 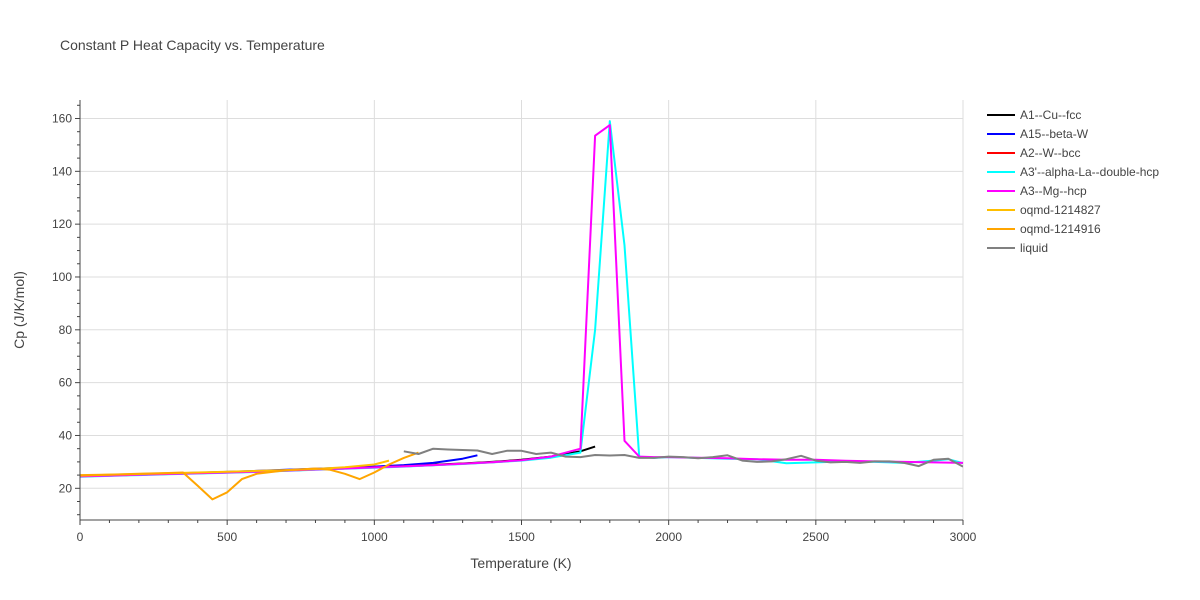 What do you see at coordinates (1089, 172) in the screenshot?
I see `legend-entry: A3'--alpha-La--double-hcp` at bounding box center [1089, 172].